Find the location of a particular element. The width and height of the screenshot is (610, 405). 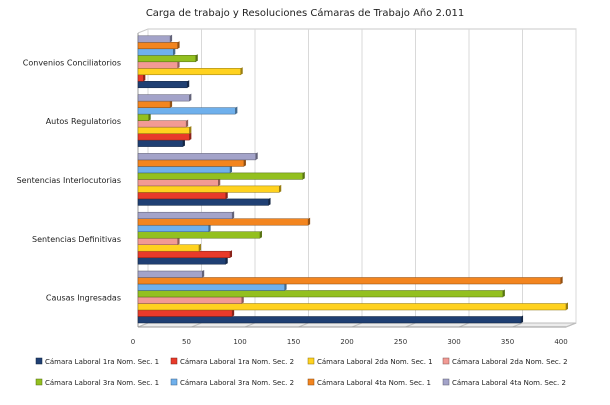

x-tick-label: 200 is located at coordinates (346, 342).